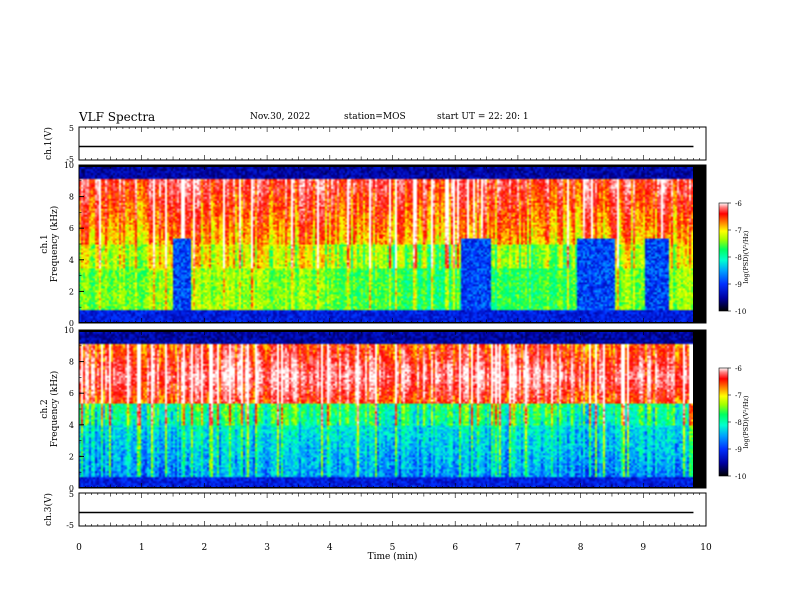 The image size is (792, 612). What do you see at coordinates (45, 408) in the screenshot?
I see `y-axis-channel-label: ch.2` at bounding box center [45, 408].